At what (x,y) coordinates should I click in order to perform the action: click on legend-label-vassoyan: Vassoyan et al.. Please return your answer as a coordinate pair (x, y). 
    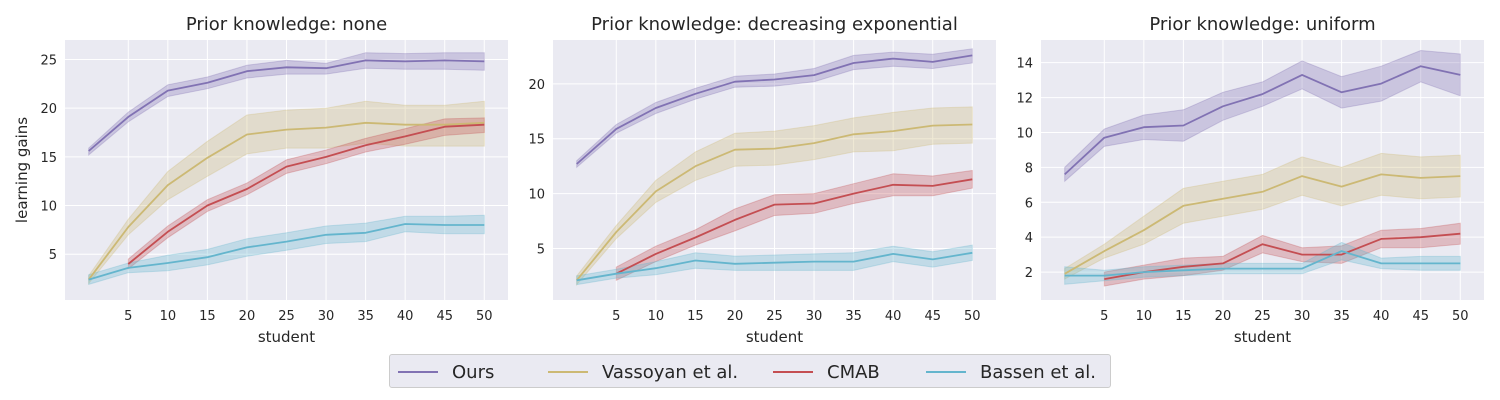
    Looking at the image, I should click on (670, 372).